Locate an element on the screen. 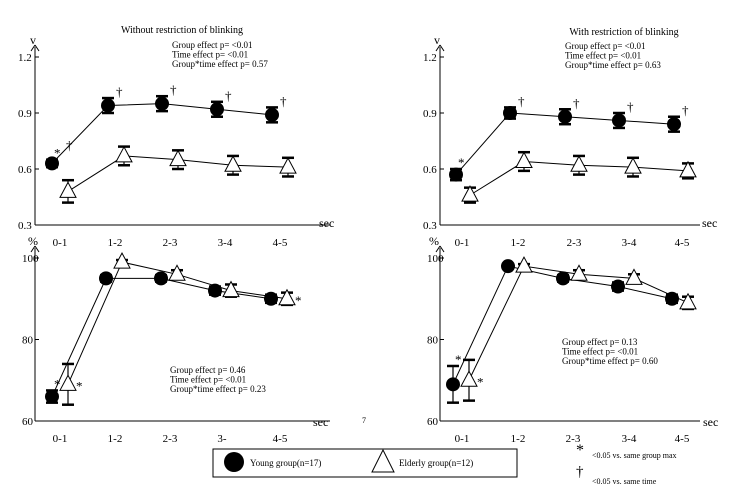 The image size is (740, 493). footnote-dagger-symbol: † is located at coordinates (580, 472).